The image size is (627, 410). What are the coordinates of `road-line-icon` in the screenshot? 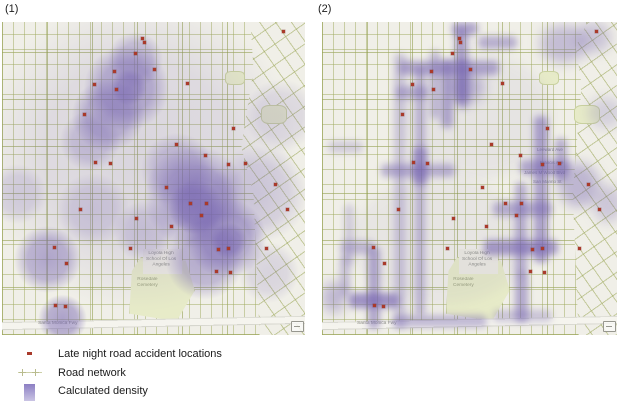 It's located at (29, 372).